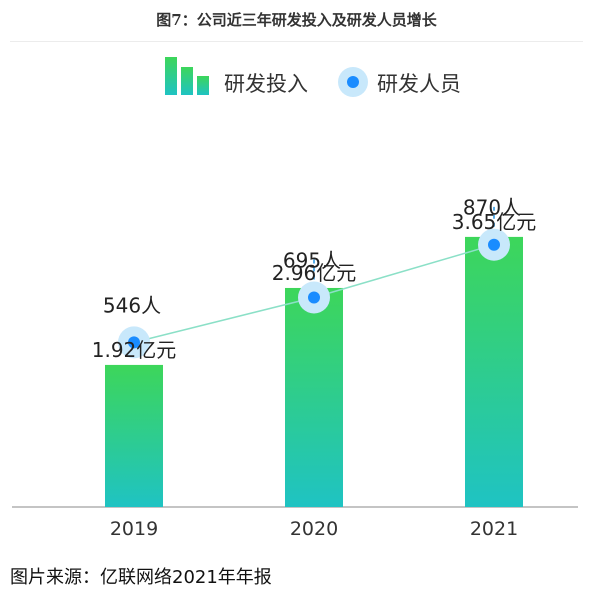  What do you see at coordinates (134, 435) in the screenshot?
I see `bar-2019` at bounding box center [134, 435].